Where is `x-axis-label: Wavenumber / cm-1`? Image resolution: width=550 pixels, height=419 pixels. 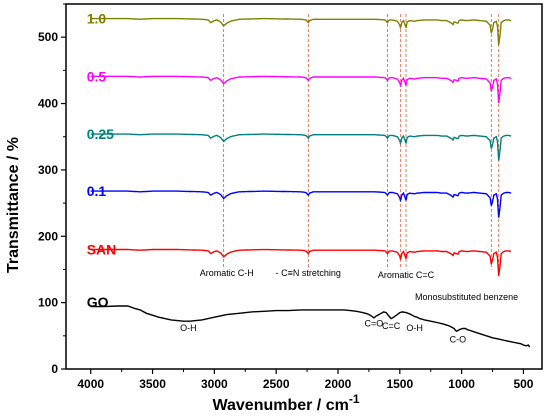 x-axis-label: Wavenumber / cm-1 is located at coordinates (285, 403).